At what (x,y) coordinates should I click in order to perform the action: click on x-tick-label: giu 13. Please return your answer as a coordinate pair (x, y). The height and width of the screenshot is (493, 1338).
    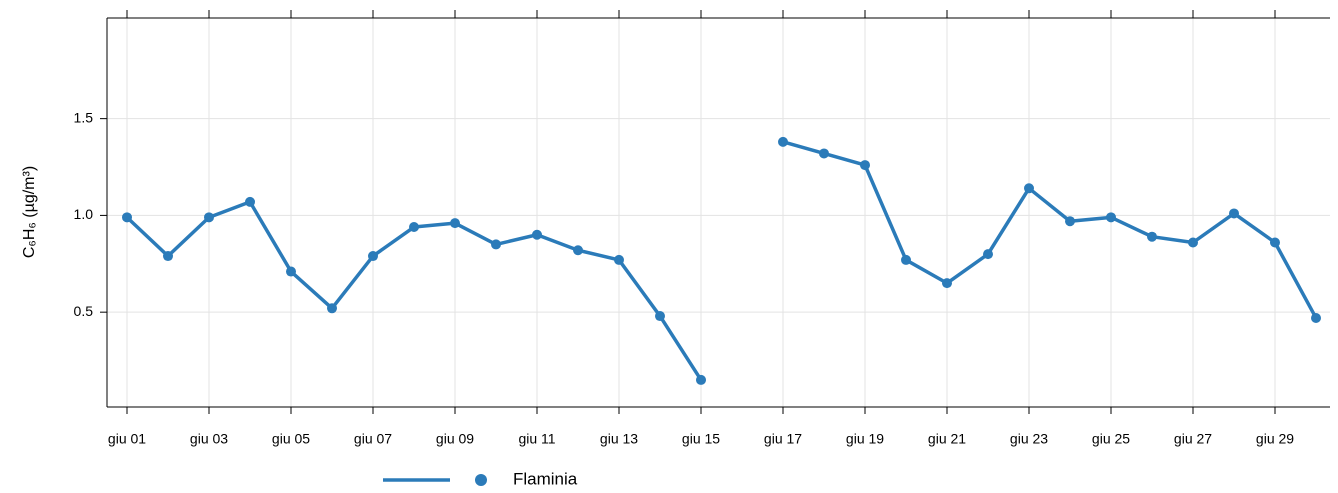
    Looking at the image, I should click on (619, 439).